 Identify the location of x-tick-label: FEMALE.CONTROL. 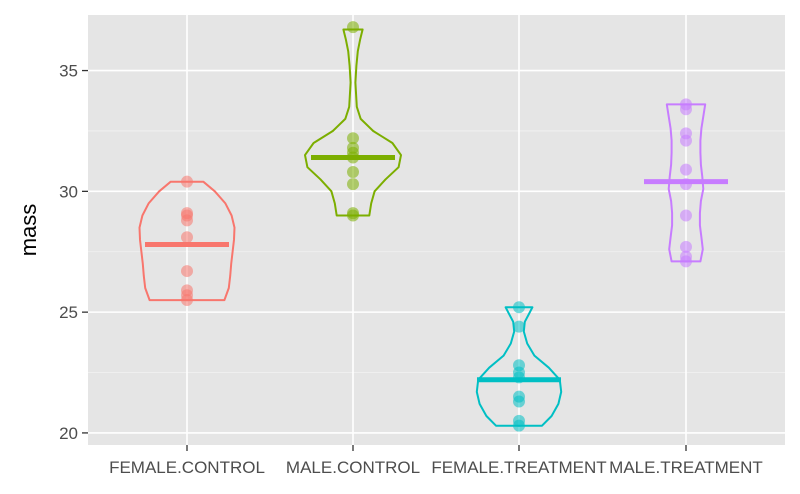
(187, 467).